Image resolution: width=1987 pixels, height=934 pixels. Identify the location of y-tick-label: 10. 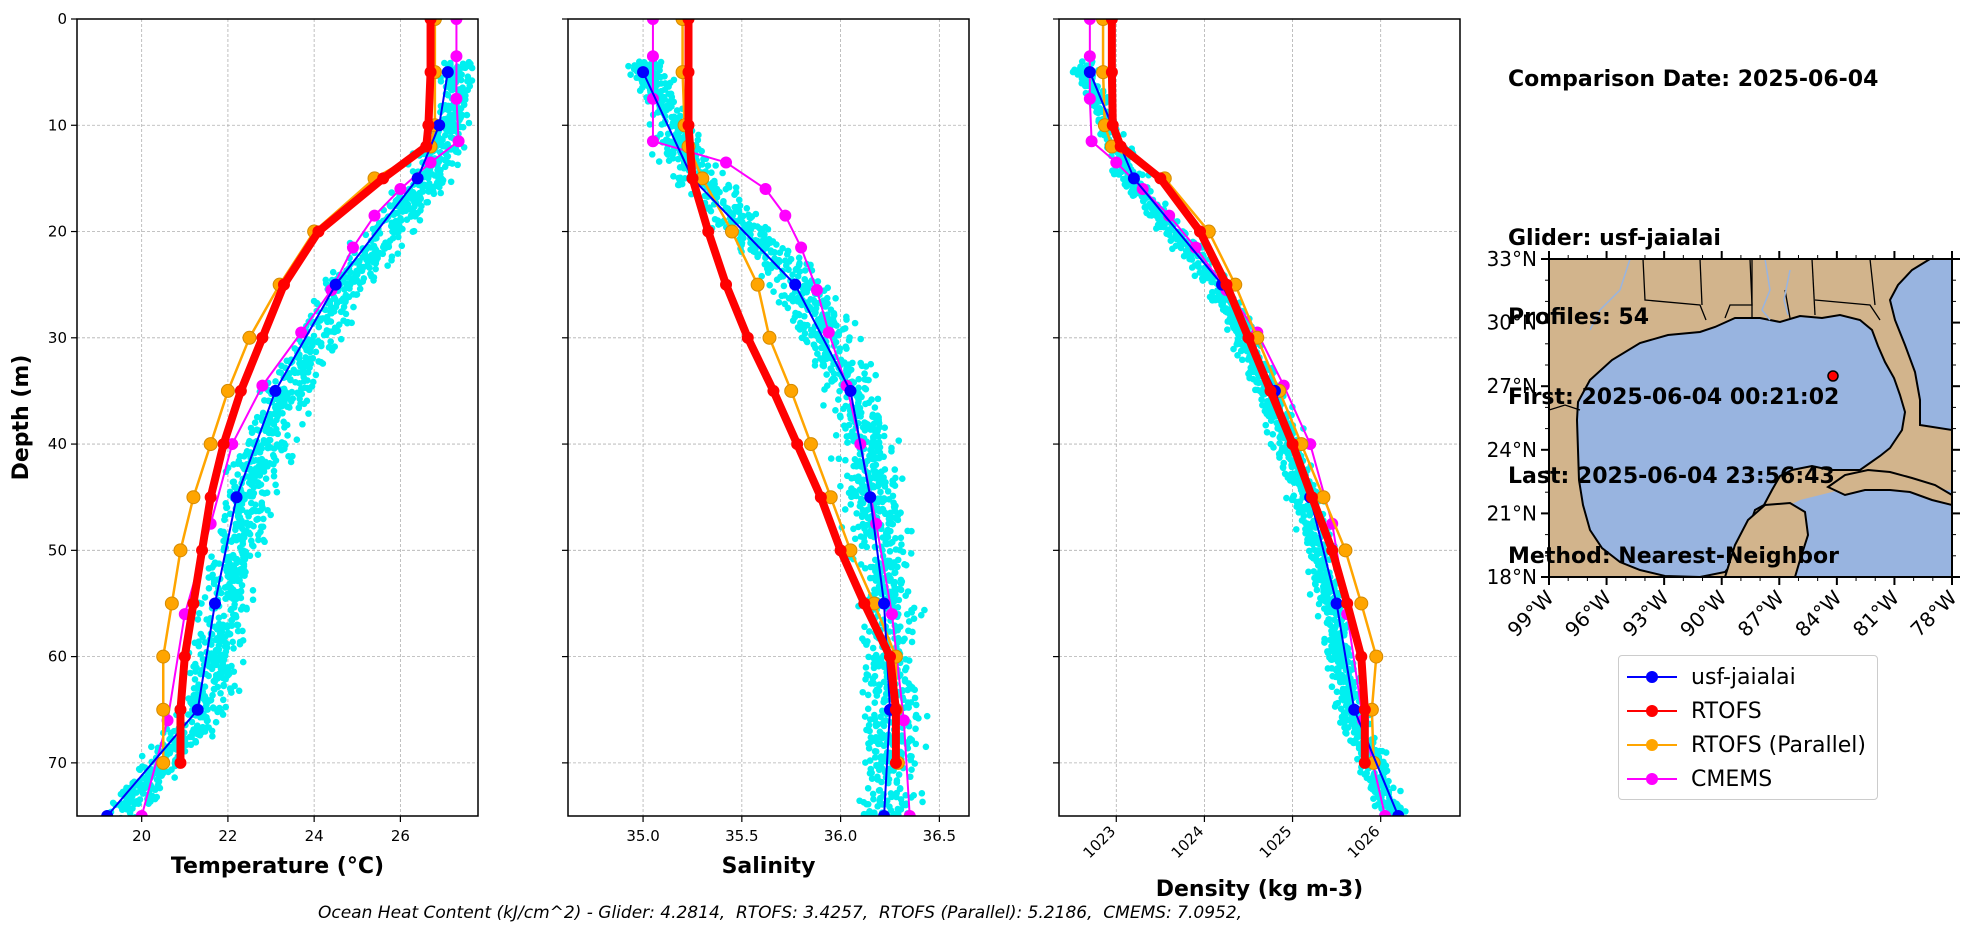
(57, 125).